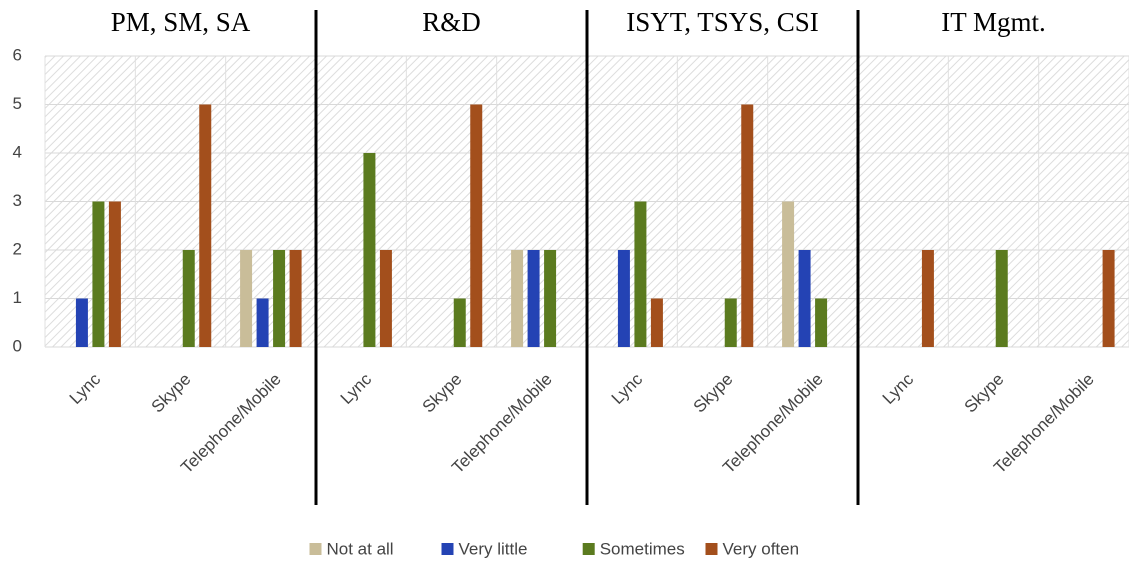 Image resolution: width=1129 pixels, height=564 pixels. I want to click on y-tick-label: 4, so click(17, 151).